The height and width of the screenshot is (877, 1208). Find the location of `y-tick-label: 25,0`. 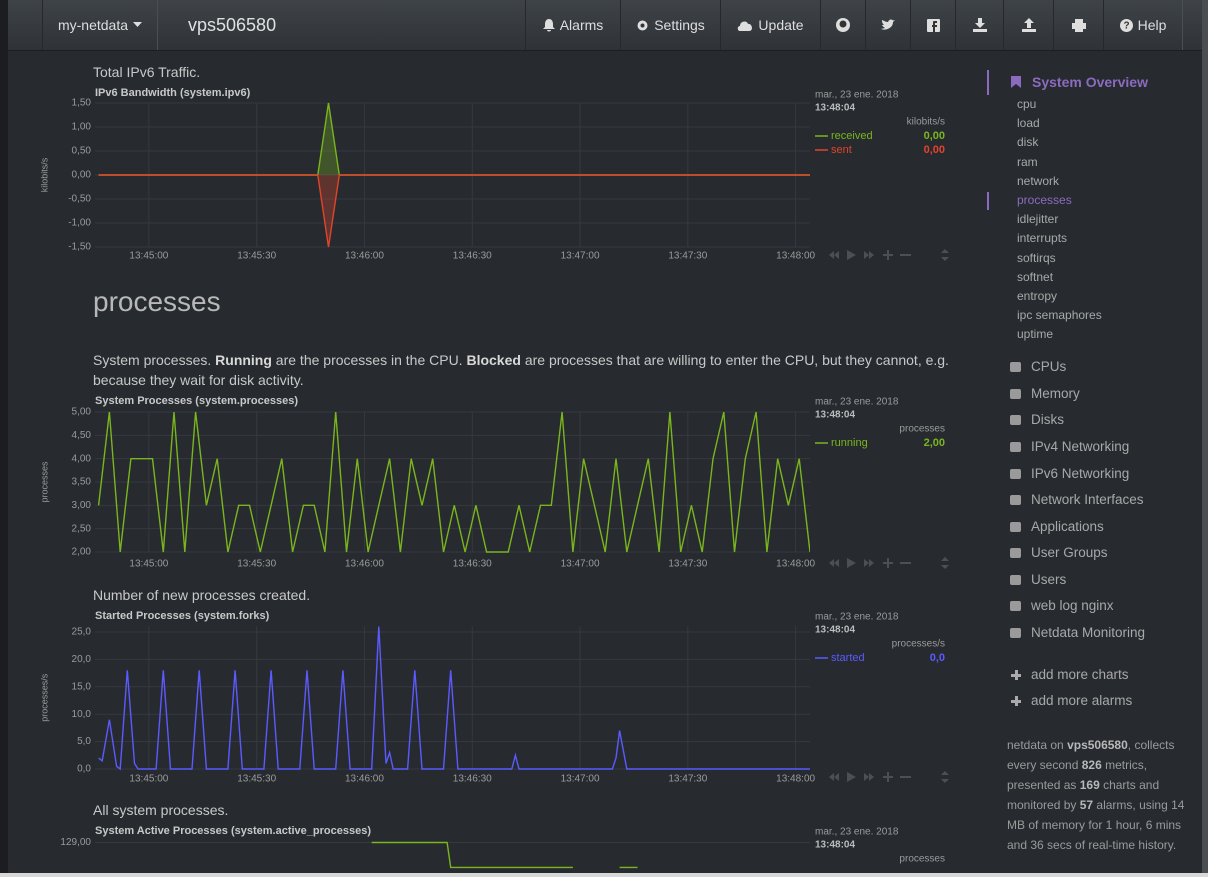

y-tick-label: 25,0 is located at coordinates (82, 632).